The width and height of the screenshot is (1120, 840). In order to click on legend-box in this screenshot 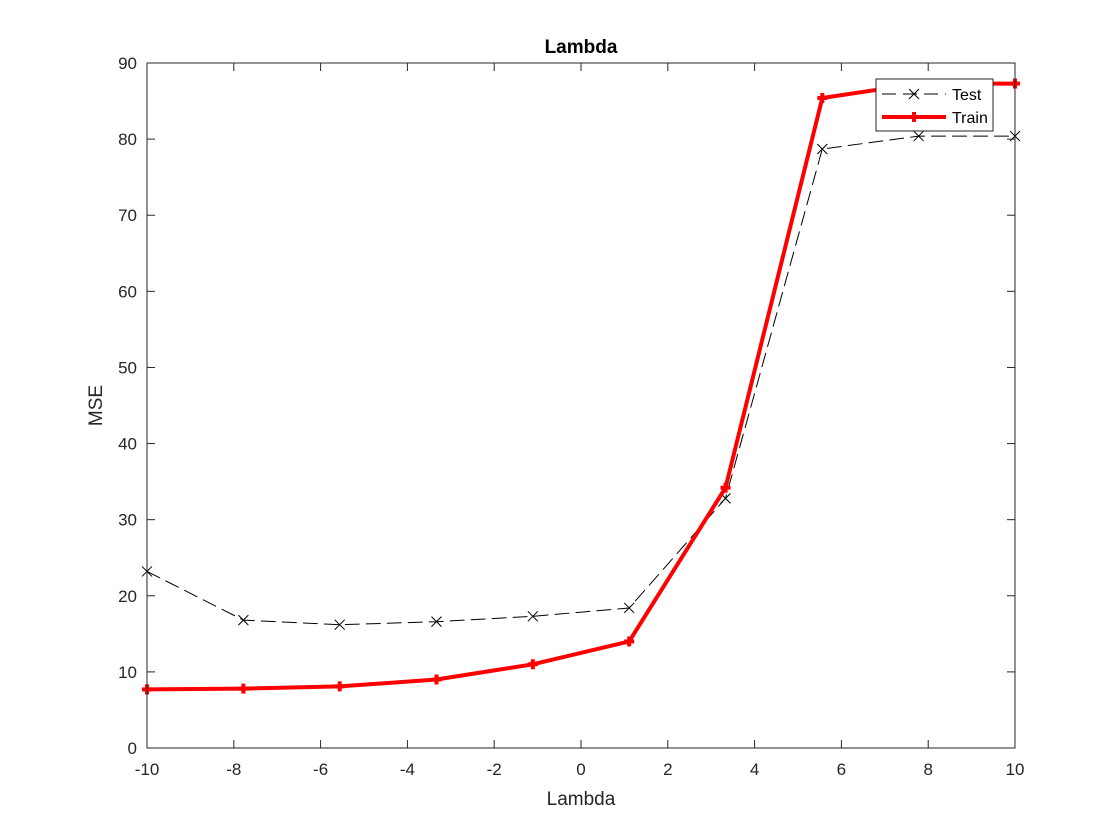, I will do `click(934, 105)`.